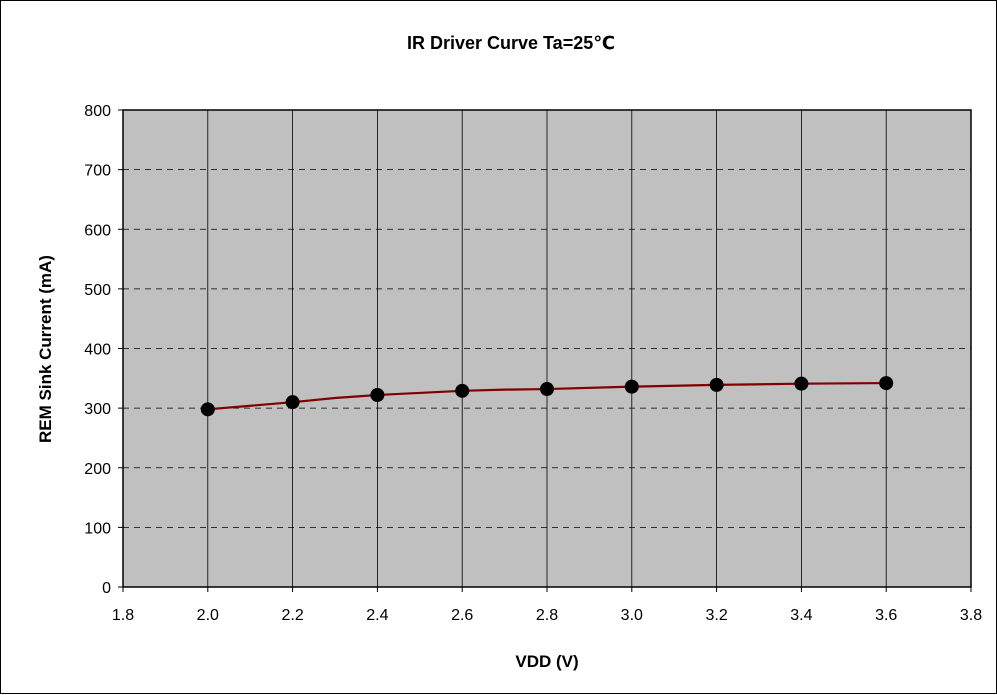 This screenshot has height=695, width=997. Describe the element at coordinates (886, 615) in the screenshot. I see `x-tick-label: 3.6` at that location.